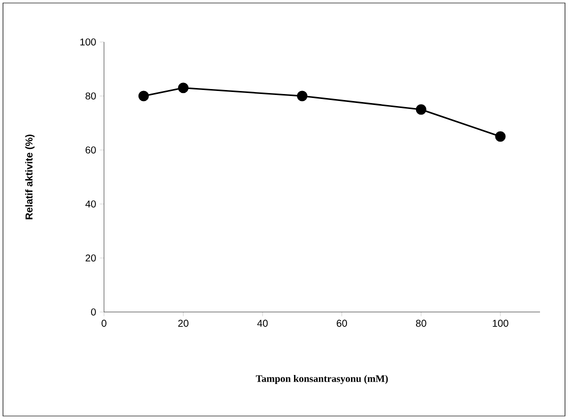 The height and width of the screenshot is (419, 568). What do you see at coordinates (341, 323) in the screenshot?
I see `x-tick-label: 60` at bounding box center [341, 323].